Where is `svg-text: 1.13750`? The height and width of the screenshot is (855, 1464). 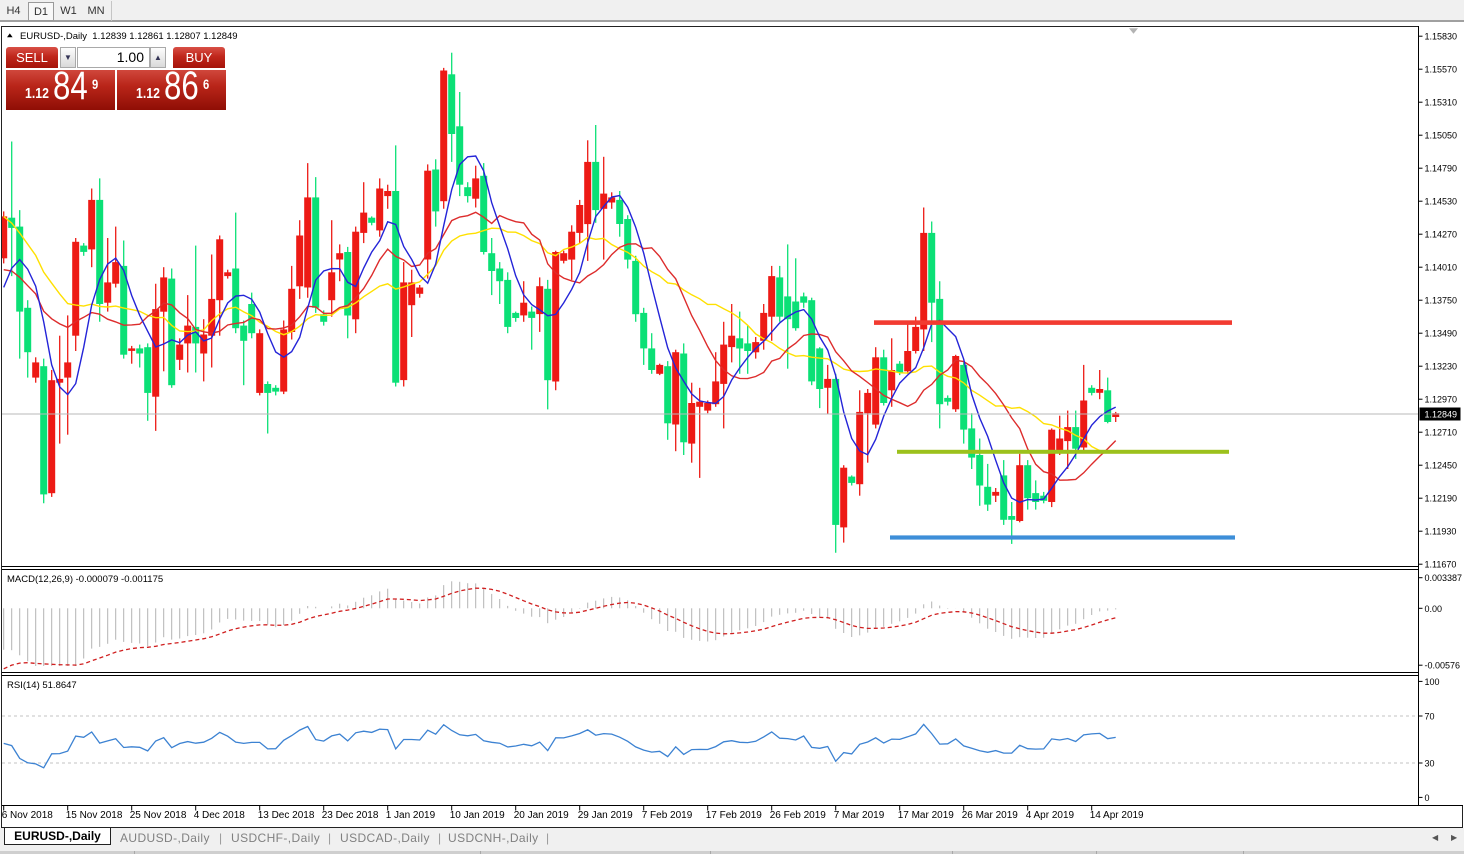
svg-text: 1.13750 is located at coordinates (1441, 301).